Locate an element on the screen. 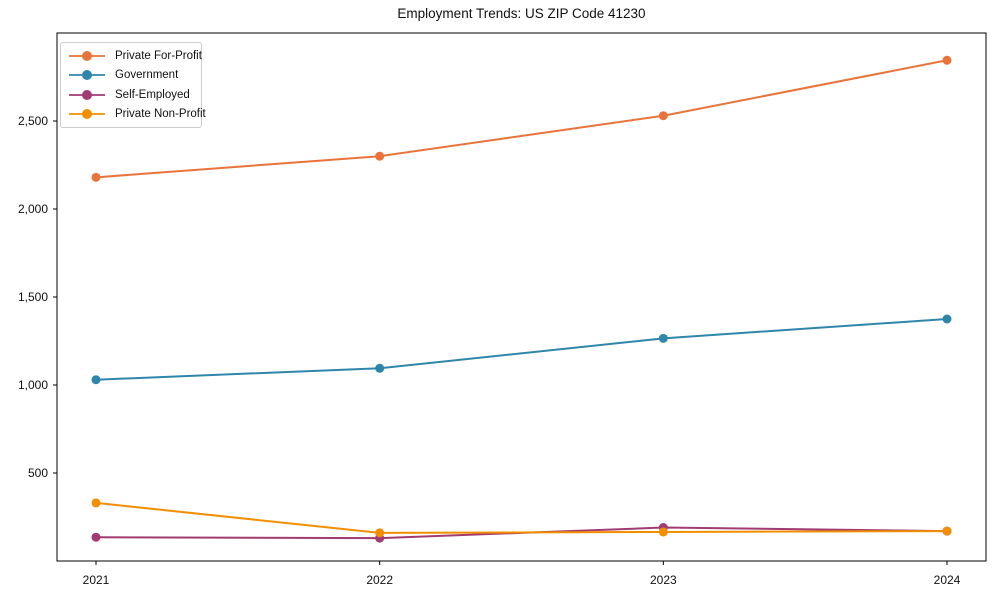 The height and width of the screenshot is (600, 1000). legend-item-private-for-profit: Private For-Profit is located at coordinates (135, 56).